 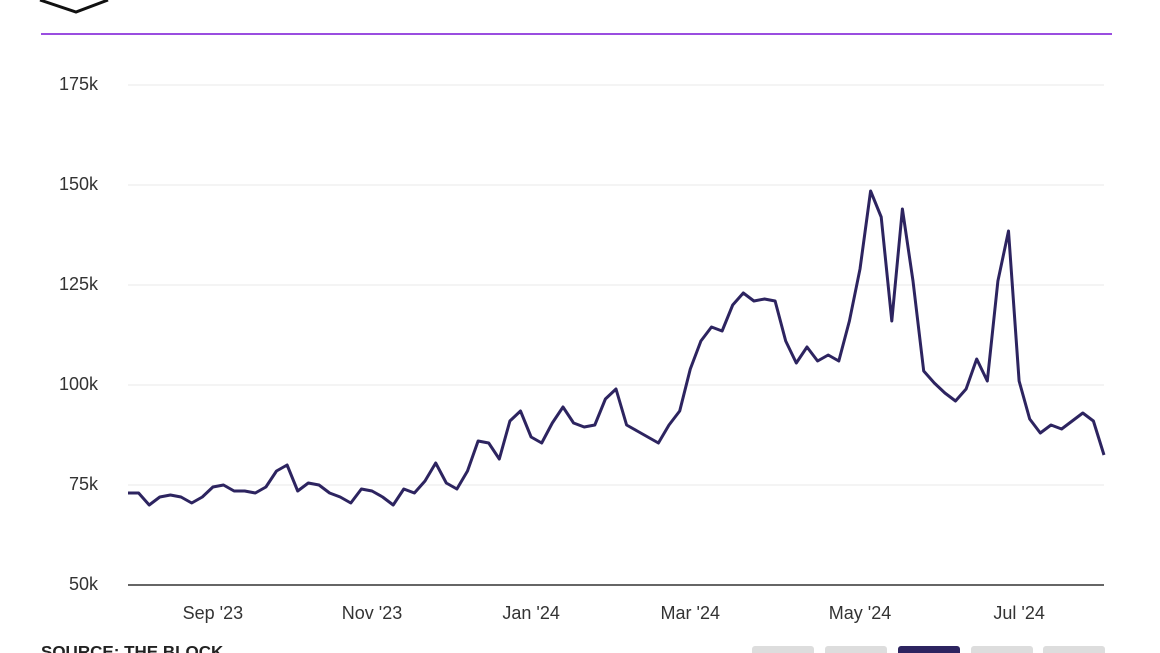 I want to click on y-tick-label: 100k, so click(x=79, y=384).